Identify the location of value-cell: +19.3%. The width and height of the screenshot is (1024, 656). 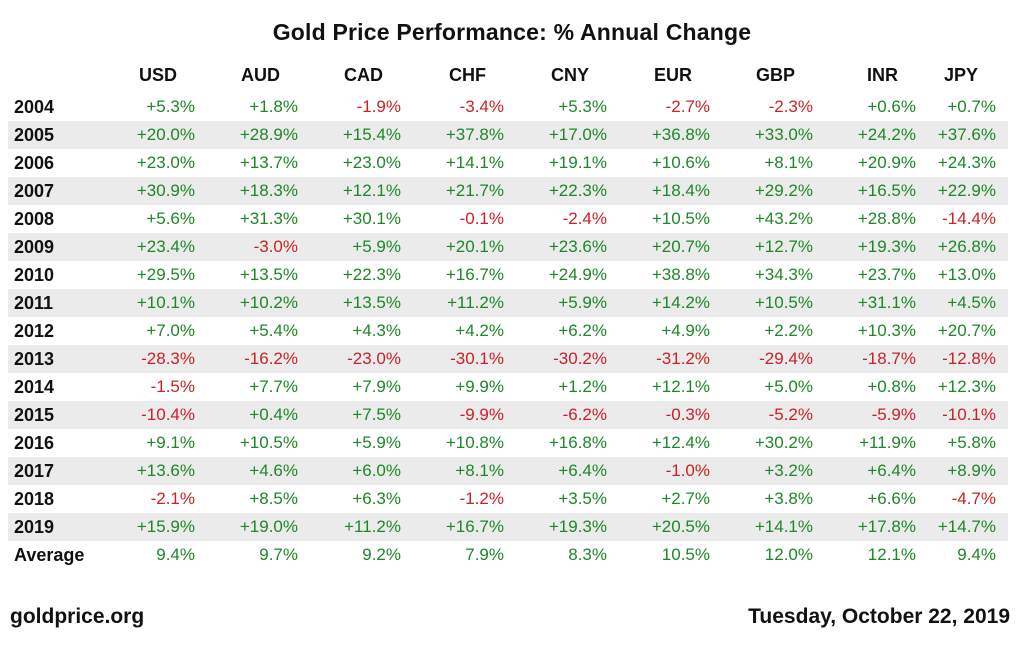
(577, 526).